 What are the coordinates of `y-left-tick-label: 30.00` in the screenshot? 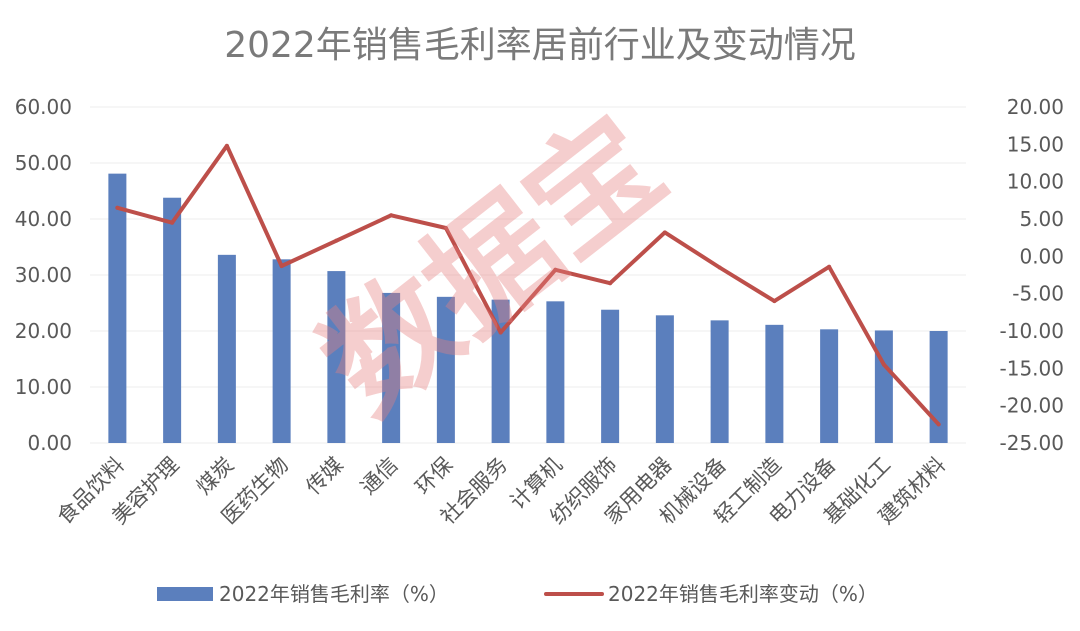 It's located at (43, 275).